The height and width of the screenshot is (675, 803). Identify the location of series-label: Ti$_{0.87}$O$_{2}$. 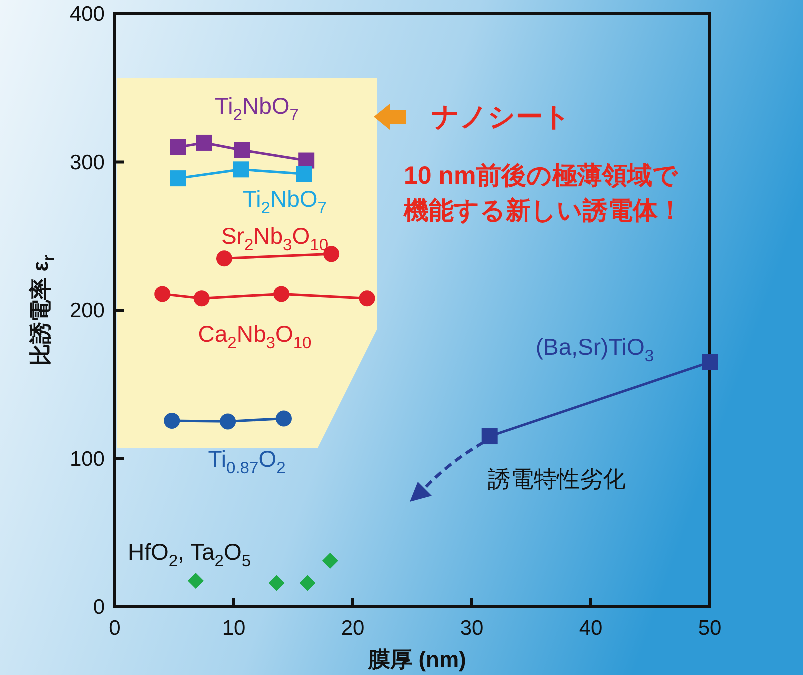
(247, 462).